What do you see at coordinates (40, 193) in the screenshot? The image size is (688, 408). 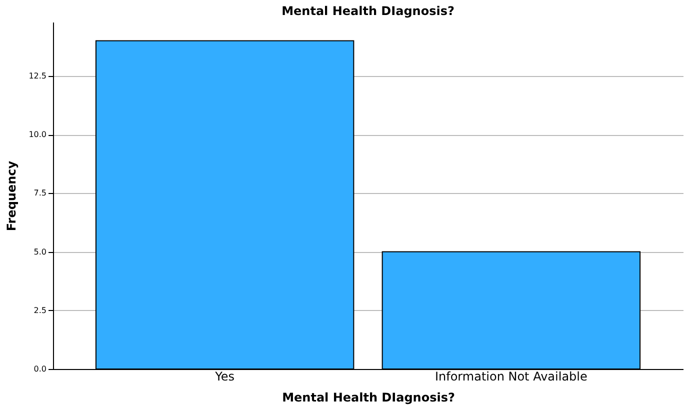 I see `y-tick-label: 7.5` at bounding box center [40, 193].